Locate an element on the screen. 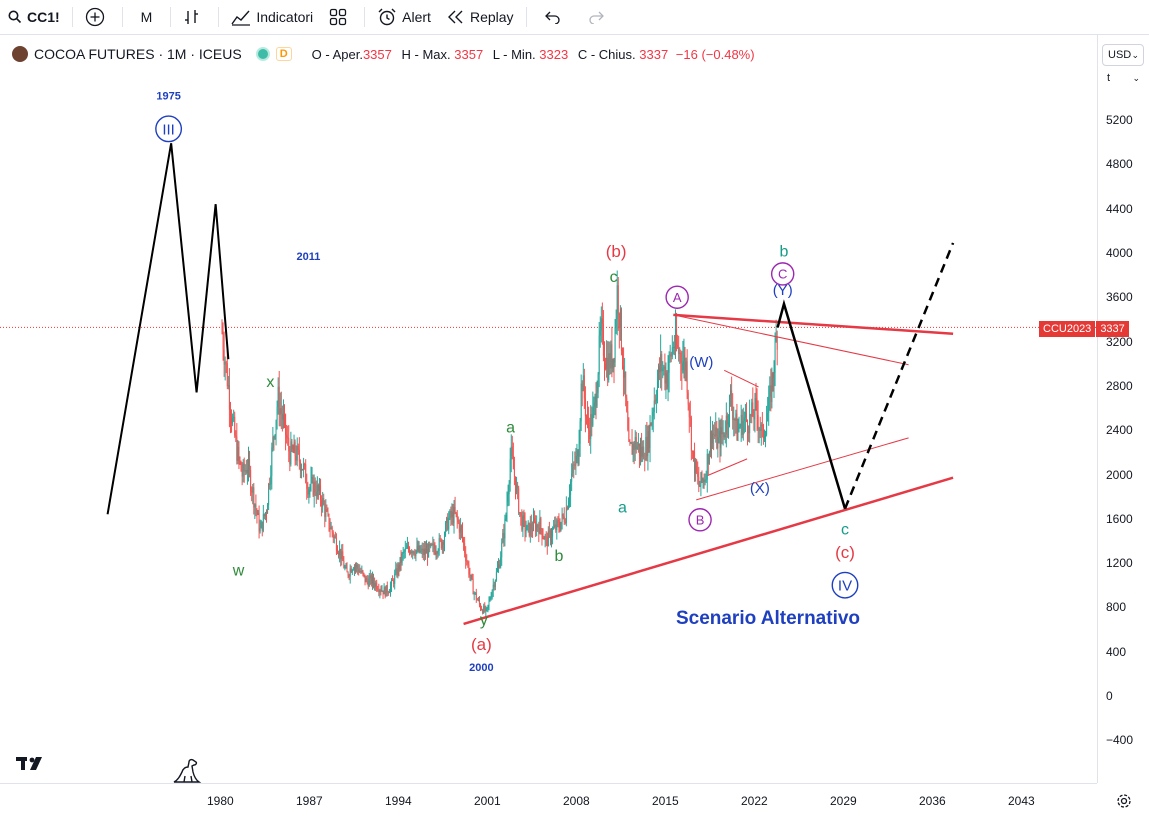 Image resolution: width=1149 pixels, height=819 pixels. tradingview-logo is located at coordinates (32, 767).